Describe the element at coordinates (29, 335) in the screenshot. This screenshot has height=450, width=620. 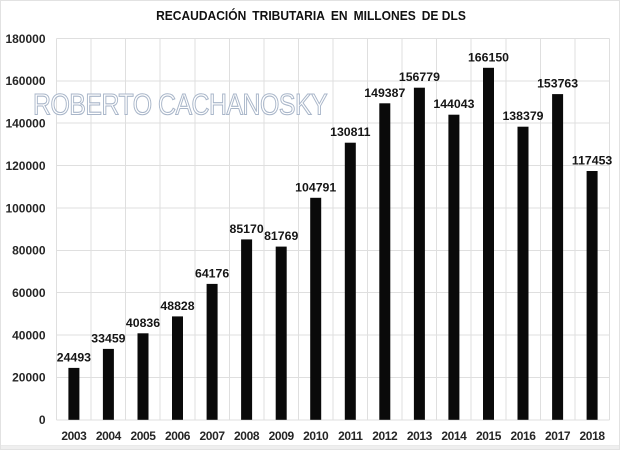
I see `svg-text: 40000` at that location.